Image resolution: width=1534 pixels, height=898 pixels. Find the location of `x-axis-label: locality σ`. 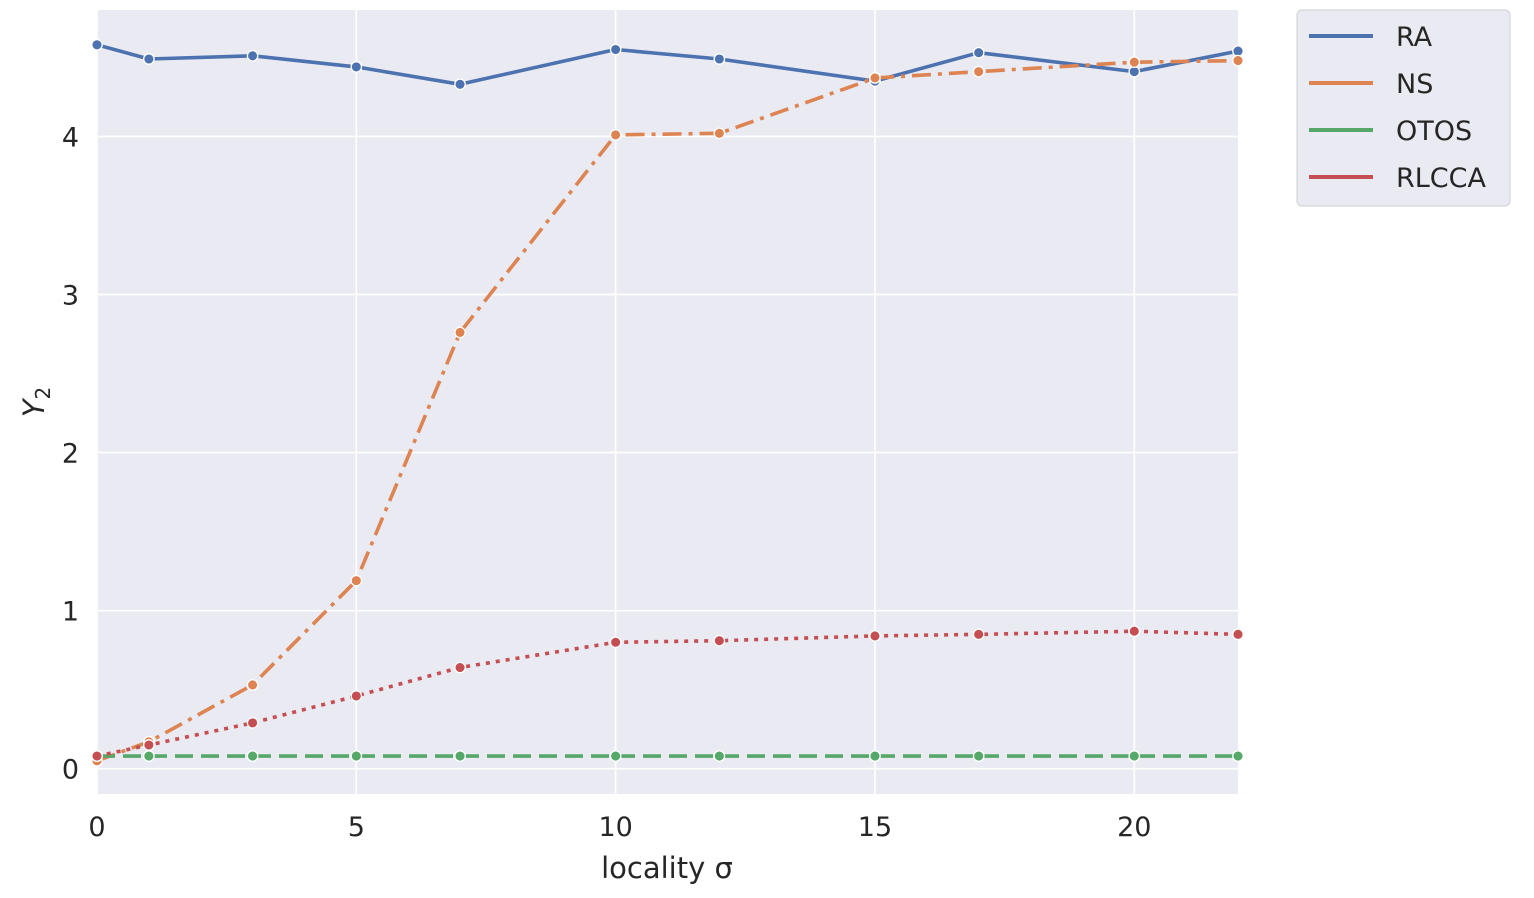

x-axis-label: locality σ is located at coordinates (667, 868).